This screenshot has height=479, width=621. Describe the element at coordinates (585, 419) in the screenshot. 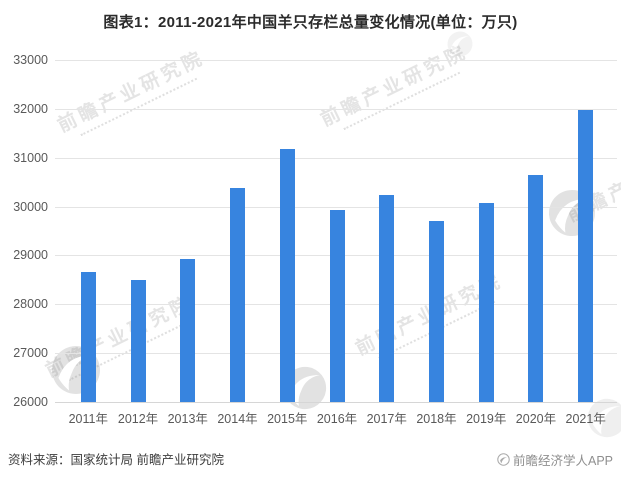

I see `x-tick-label: 2021年` at that location.